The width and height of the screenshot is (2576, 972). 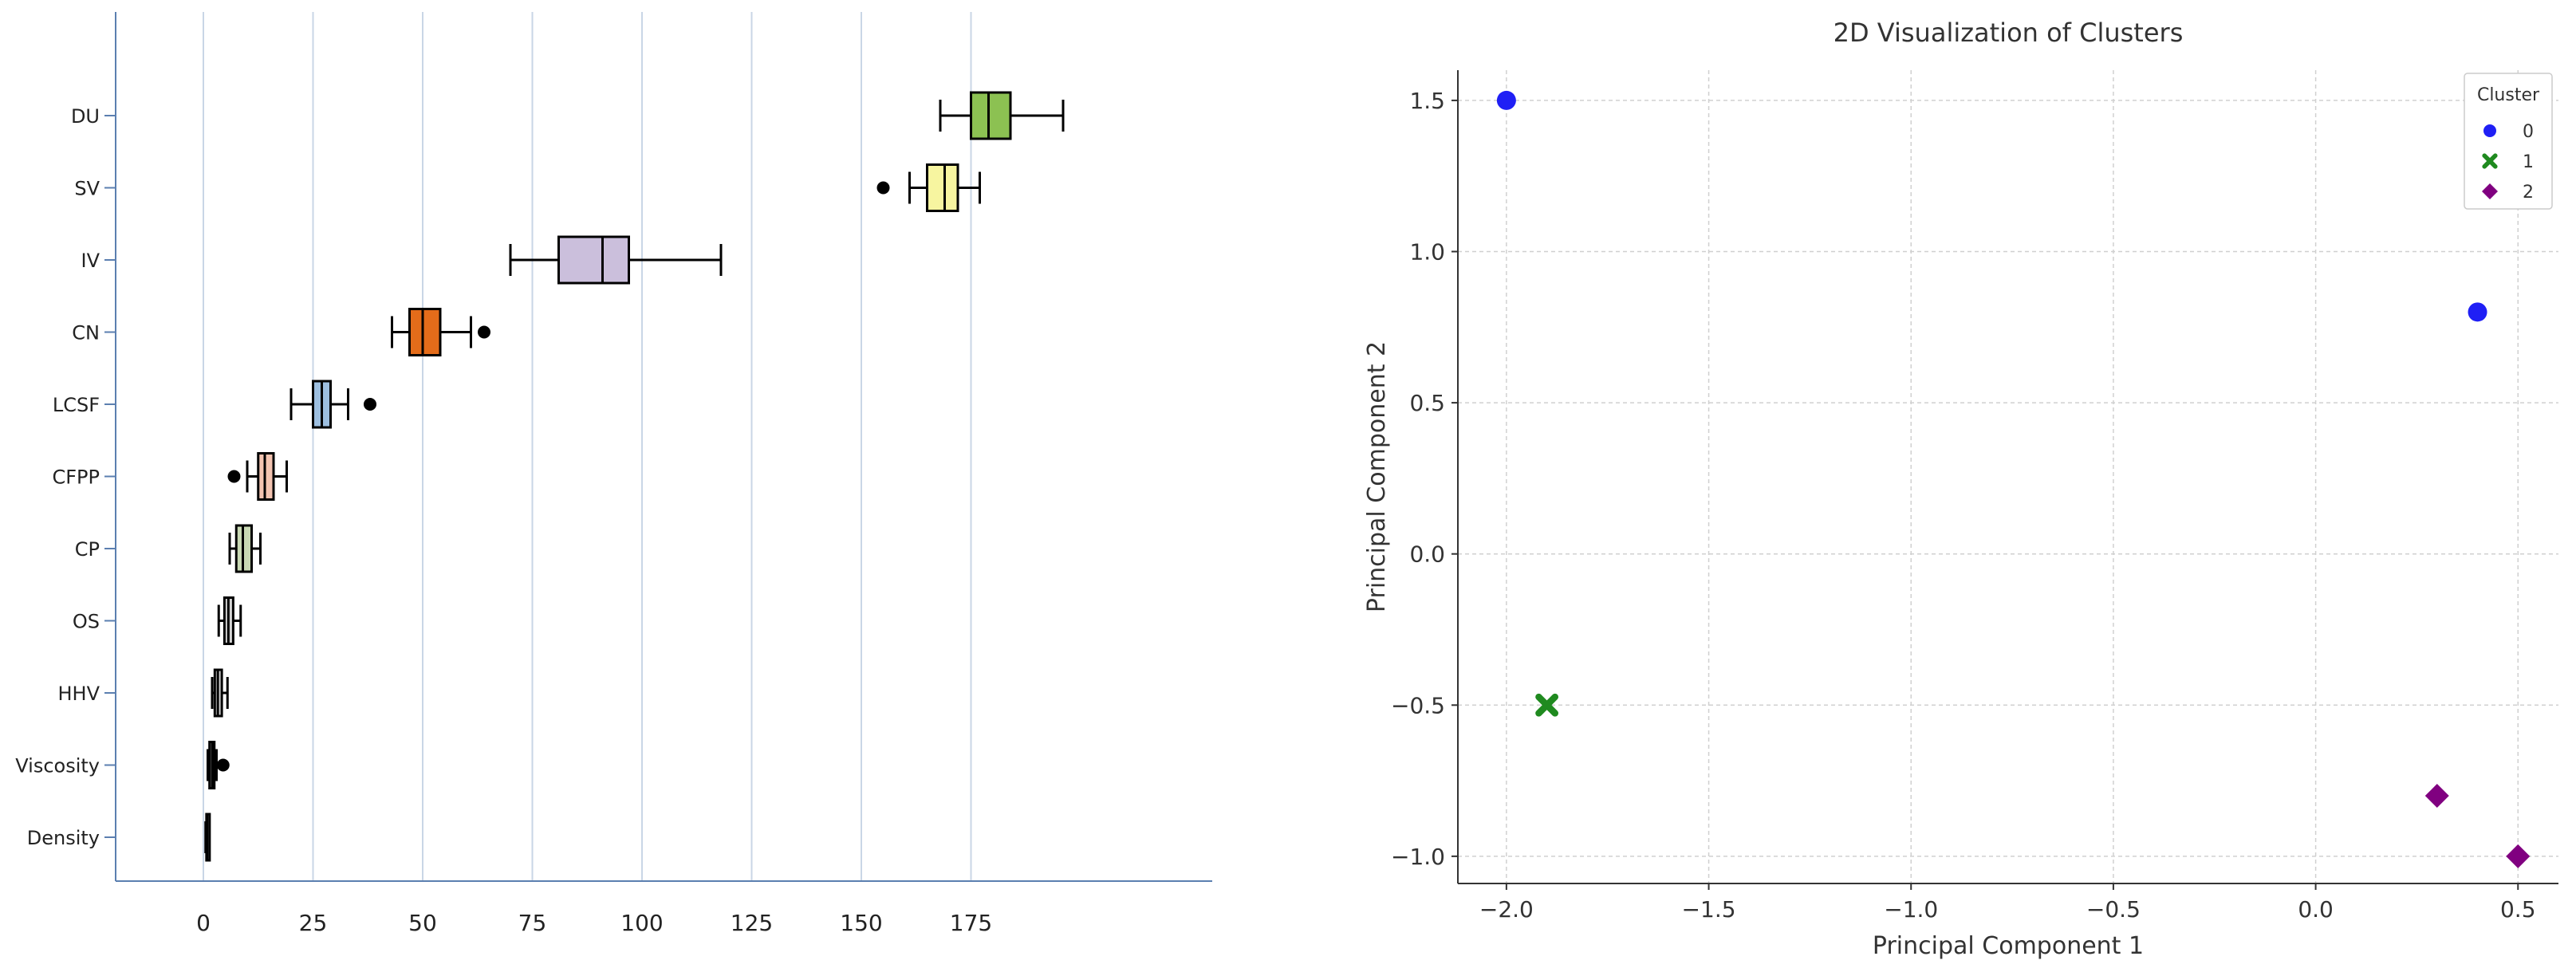 I want to click on legend-label: 2, so click(x=2528, y=193).